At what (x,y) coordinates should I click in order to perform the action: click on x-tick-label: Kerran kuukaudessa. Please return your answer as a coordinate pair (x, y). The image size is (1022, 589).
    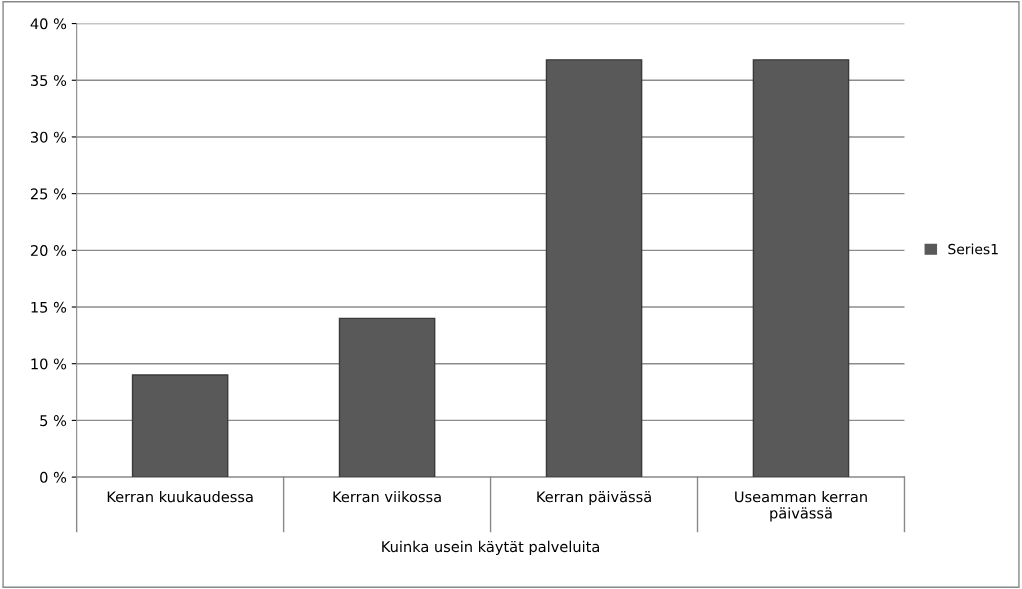
    Looking at the image, I should click on (180, 496).